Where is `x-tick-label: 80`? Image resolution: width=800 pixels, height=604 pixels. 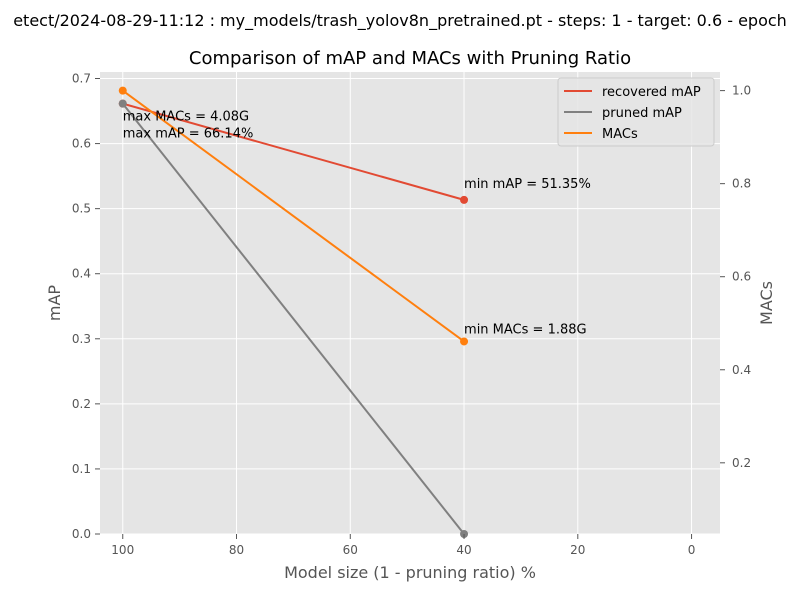
x-tick-label: 80 is located at coordinates (236, 550).